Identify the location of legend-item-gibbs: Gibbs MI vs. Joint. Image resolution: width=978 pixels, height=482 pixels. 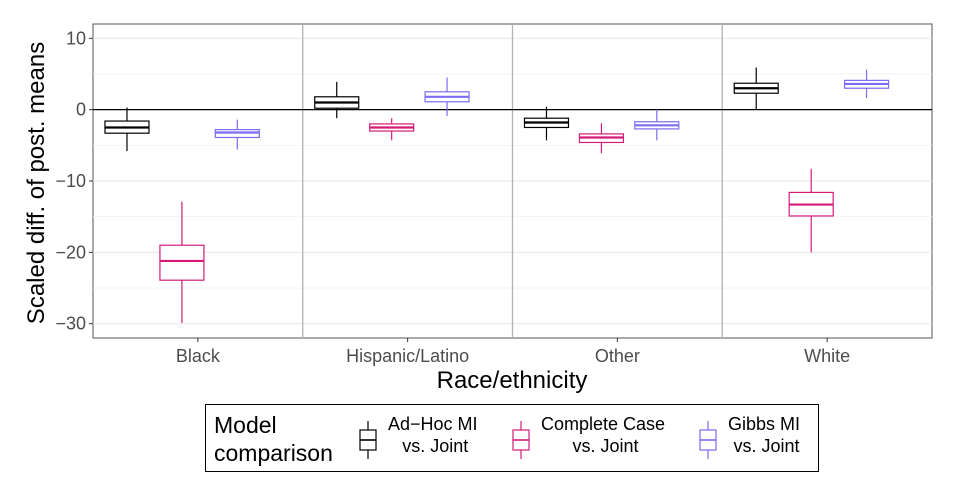
(758, 439).